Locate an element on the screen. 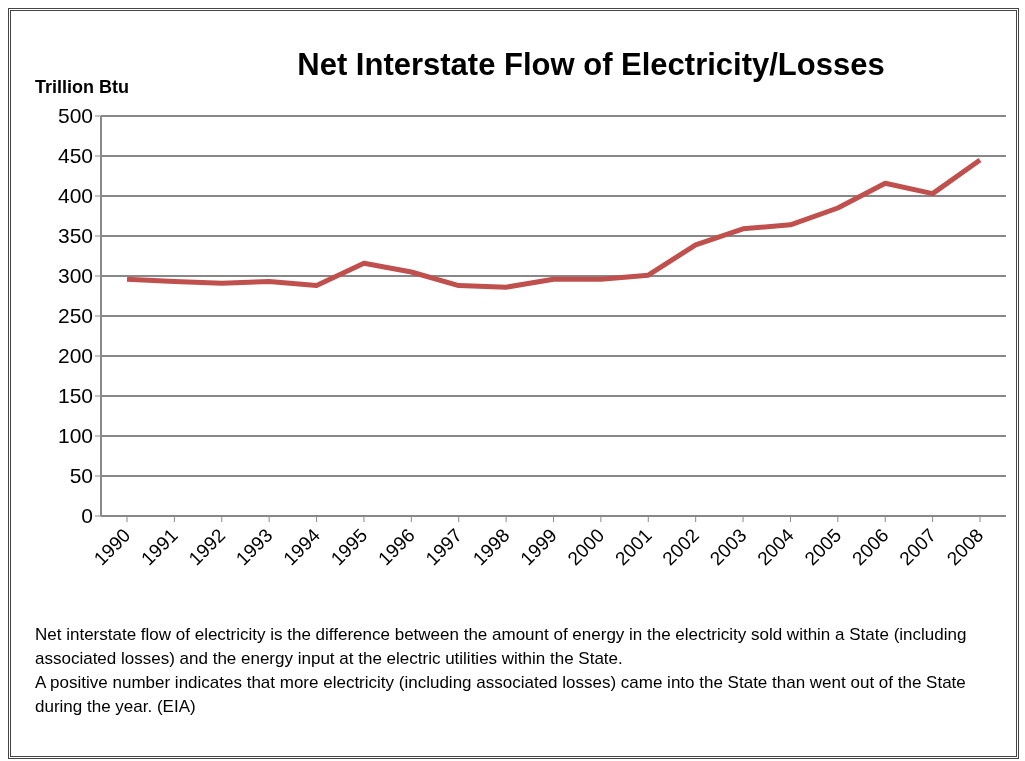 The height and width of the screenshot is (761, 1025). y-tick-label: 350 is located at coordinates (75, 236).